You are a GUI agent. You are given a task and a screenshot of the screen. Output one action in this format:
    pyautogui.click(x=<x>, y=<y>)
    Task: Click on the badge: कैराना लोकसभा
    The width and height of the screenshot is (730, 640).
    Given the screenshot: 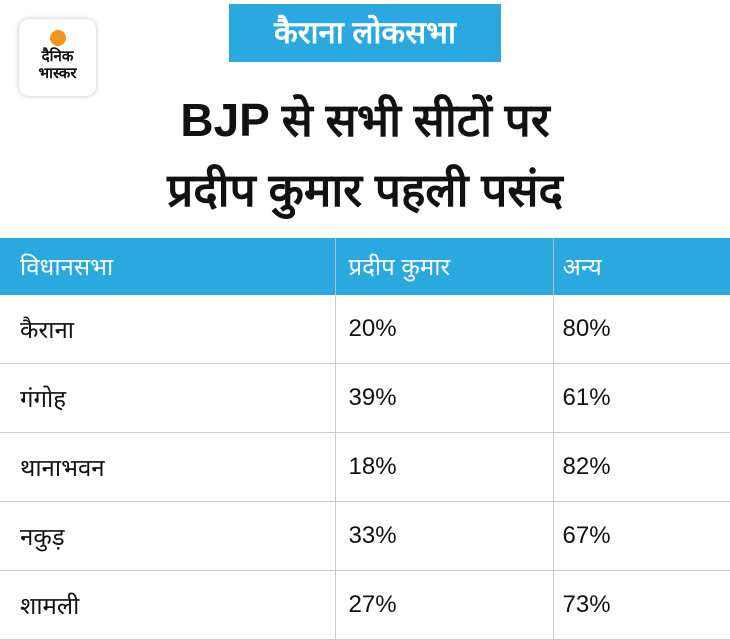 What is the action you would take?
    pyautogui.click(x=365, y=33)
    